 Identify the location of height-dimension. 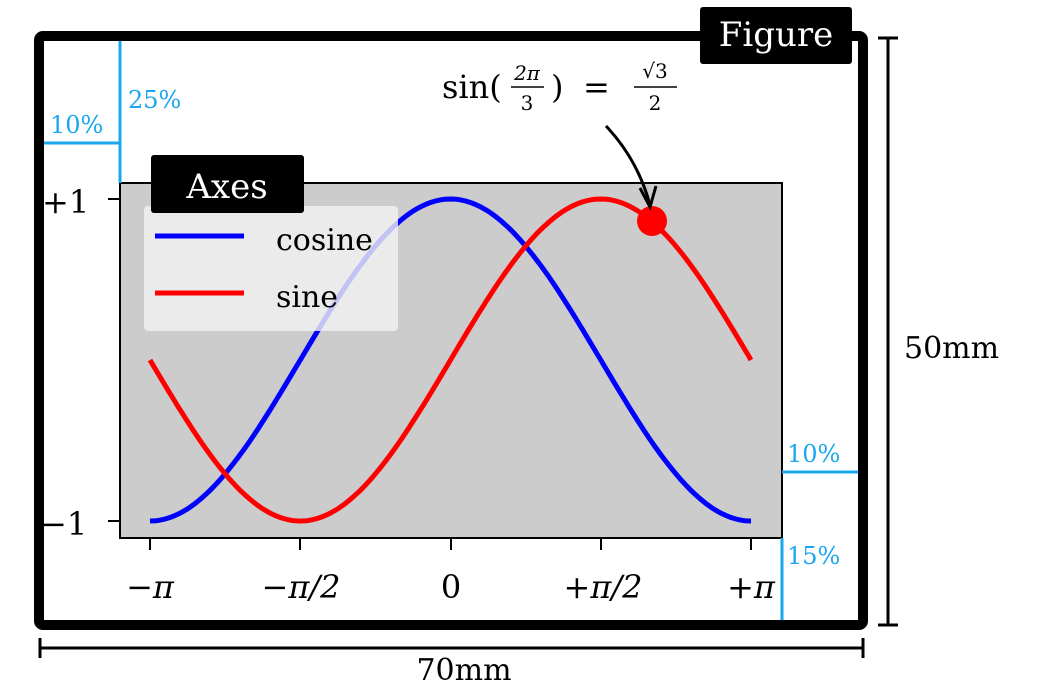
(888, 331).